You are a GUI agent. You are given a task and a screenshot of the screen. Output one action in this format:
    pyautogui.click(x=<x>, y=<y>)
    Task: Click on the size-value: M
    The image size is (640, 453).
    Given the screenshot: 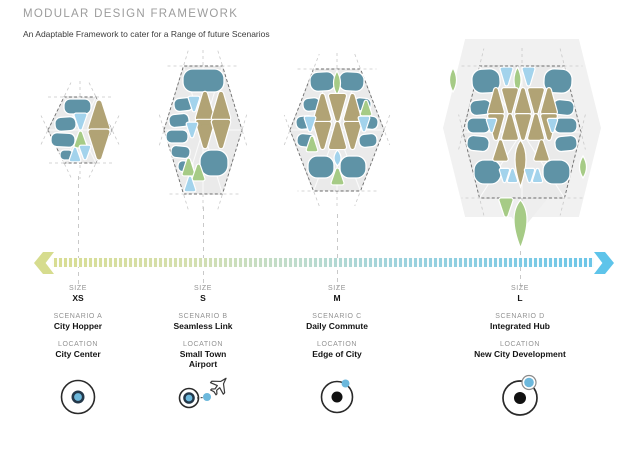 What is the action you would take?
    pyautogui.click(x=337, y=298)
    